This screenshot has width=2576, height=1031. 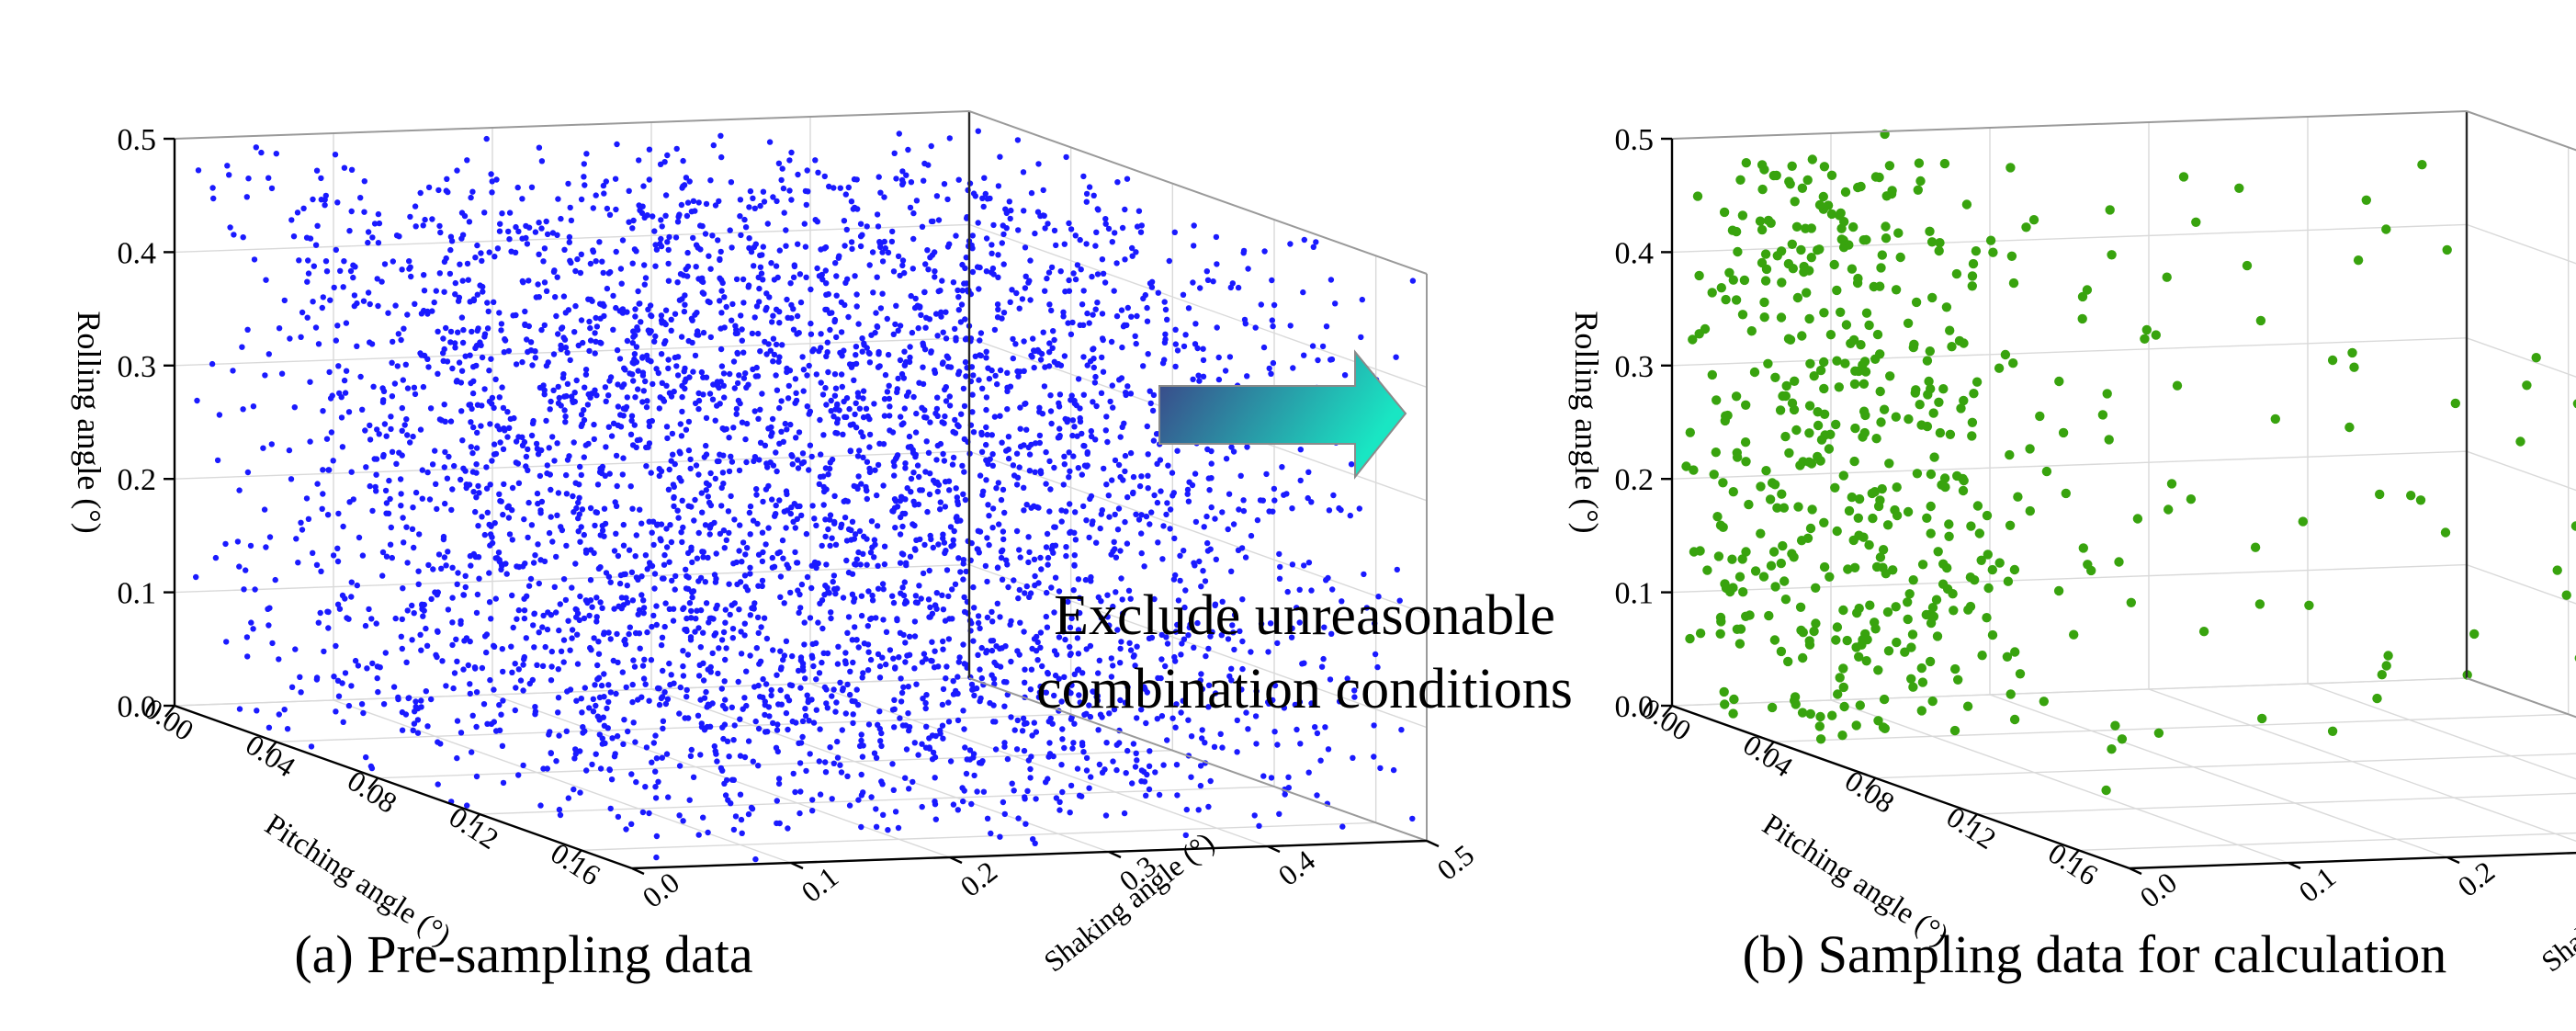 What do you see at coordinates (572, 352) in the screenshot?
I see `left-wall-grid-line` at bounding box center [572, 352].